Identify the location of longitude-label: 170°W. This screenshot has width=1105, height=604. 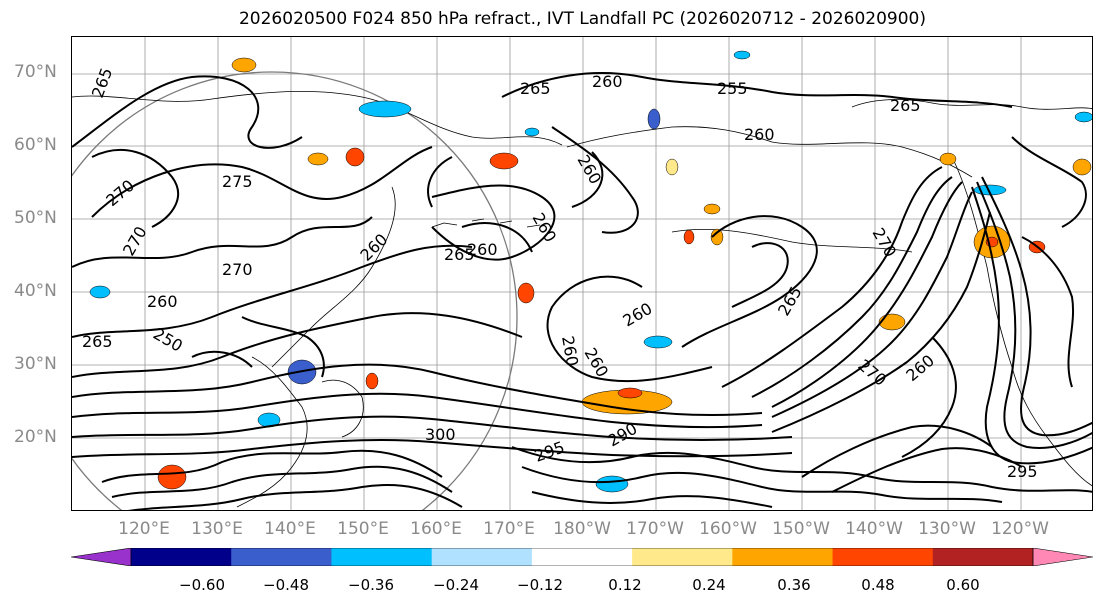
(655, 529).